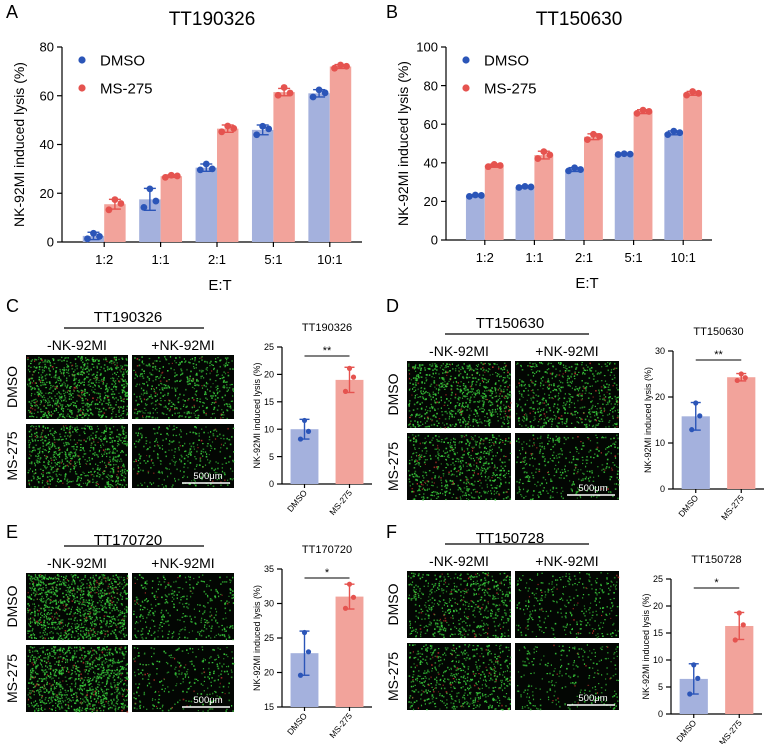  I want to click on x-tick-label-e: DMSO, so click(297, 724).